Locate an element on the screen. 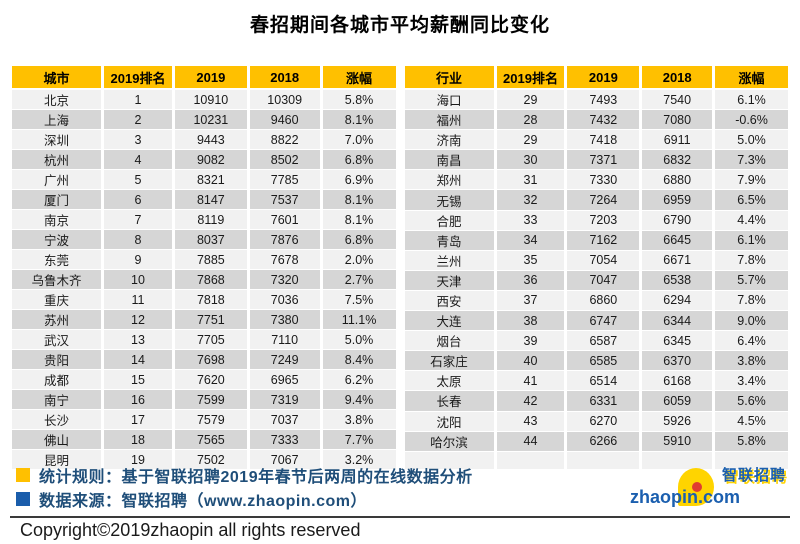 Image resolution: width=800 pixels, height=544 pixels. table-cell: 上海 is located at coordinates (58, 120).